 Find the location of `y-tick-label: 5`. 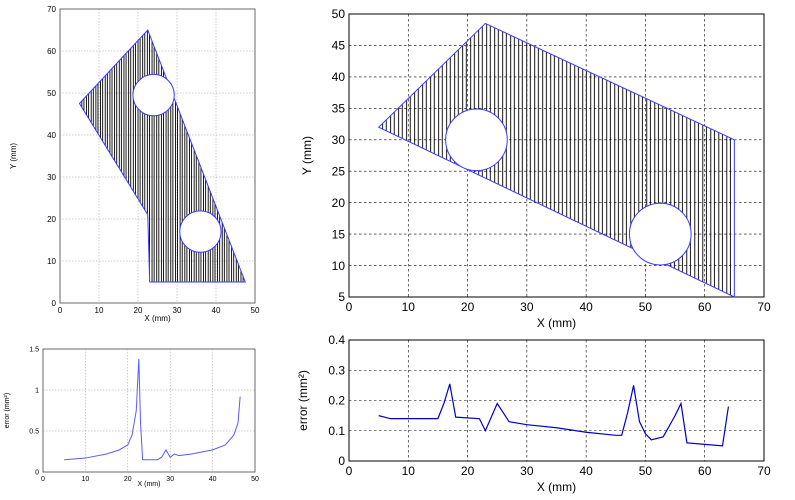

y-tick-label: 5 is located at coordinates (341, 297).